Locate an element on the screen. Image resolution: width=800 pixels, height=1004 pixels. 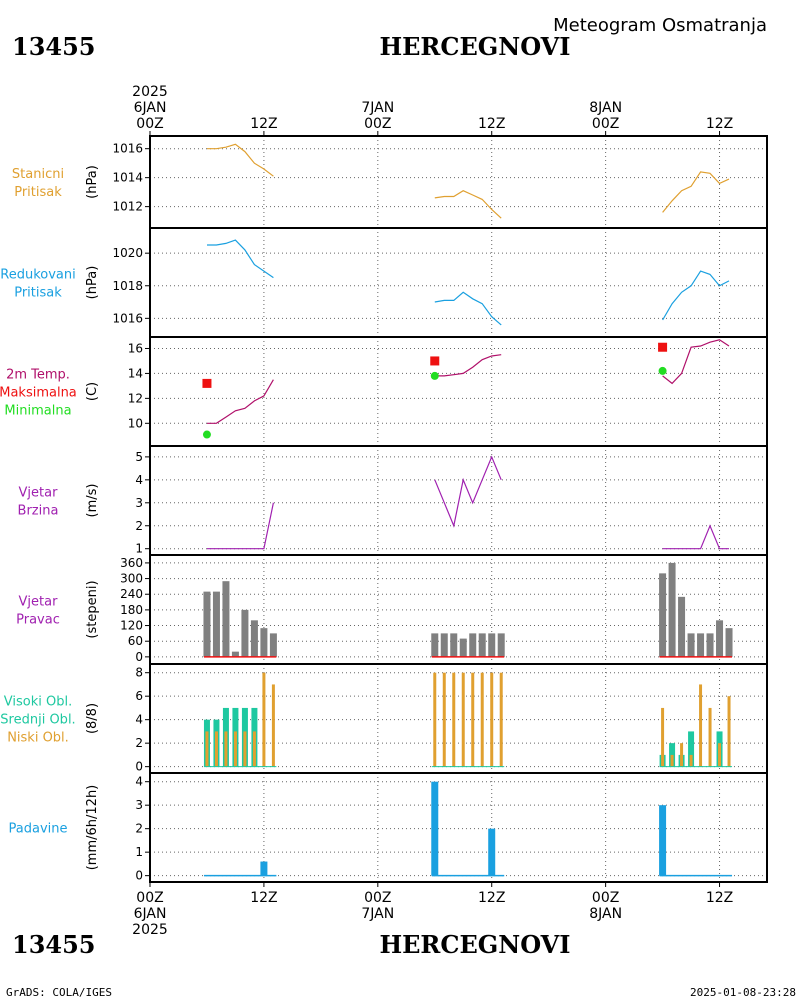
panel-label: Brzina is located at coordinates (38, 511).